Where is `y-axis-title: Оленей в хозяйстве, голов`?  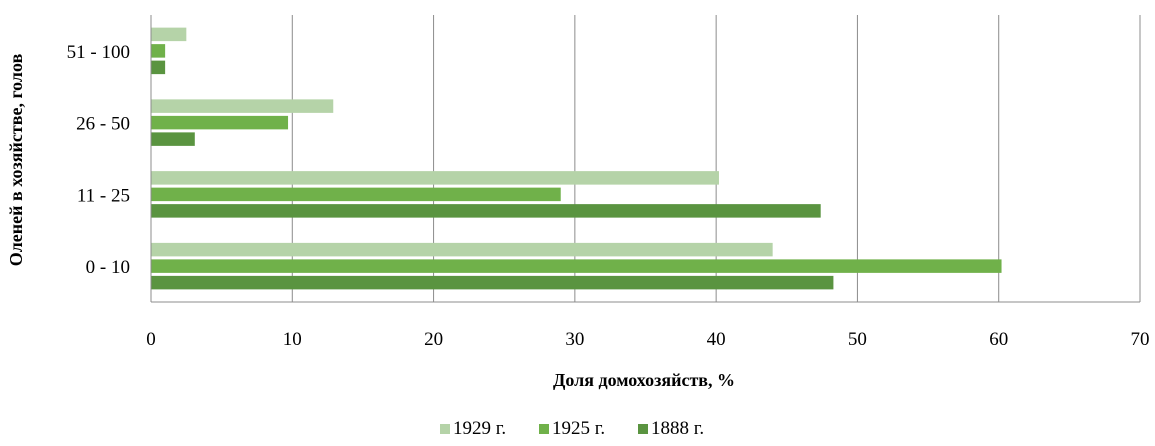
y-axis-title: Оленей в хозяйстве, голов is located at coordinates (16, 159).